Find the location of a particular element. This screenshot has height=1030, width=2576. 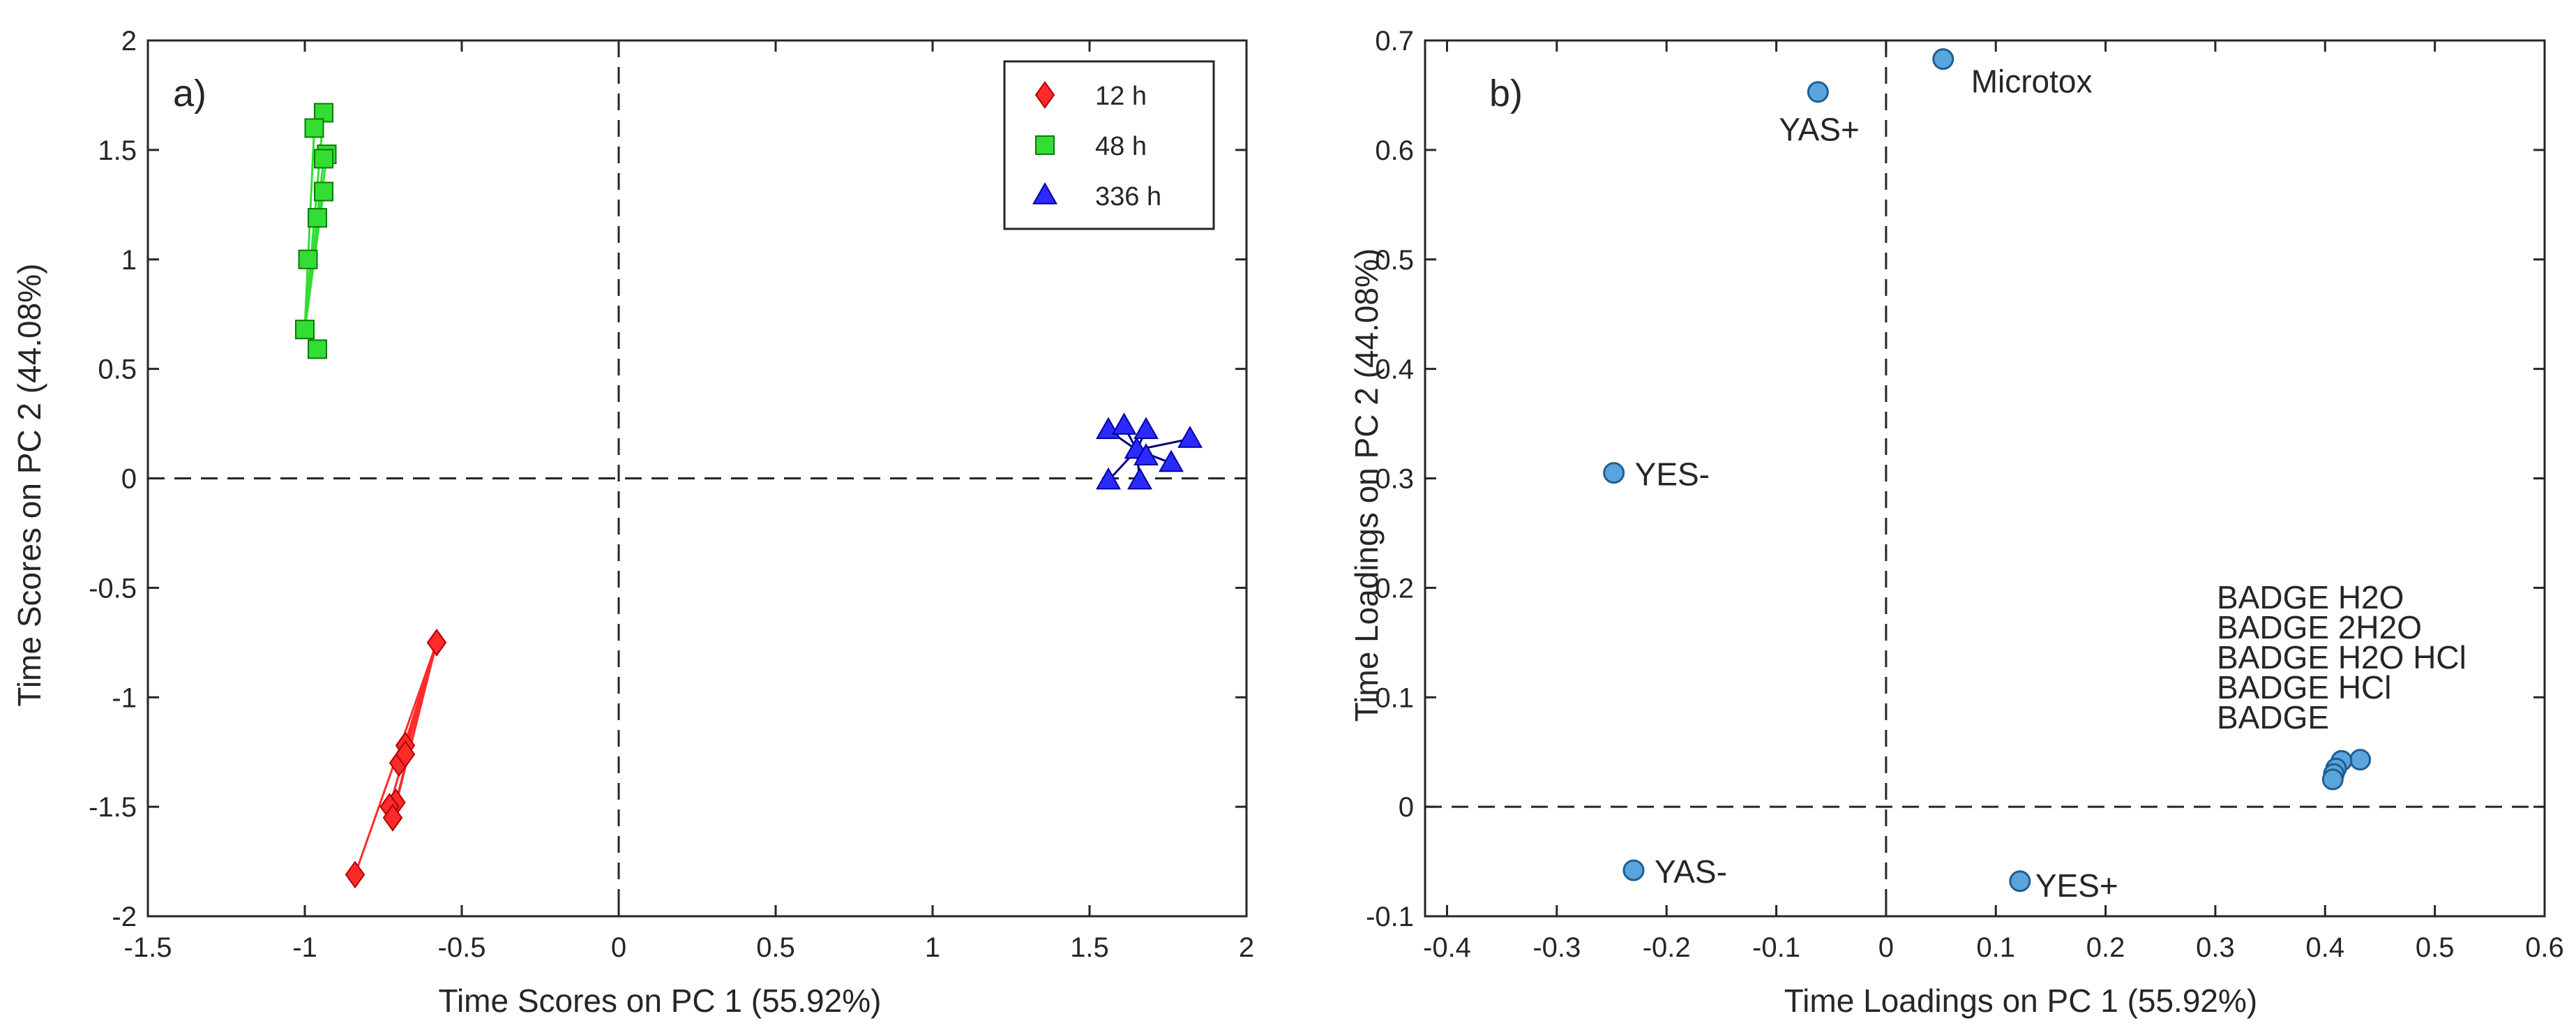

scores-y-axis-label: Time Scores on PC 2 (44.08%) is located at coordinates (29, 485).